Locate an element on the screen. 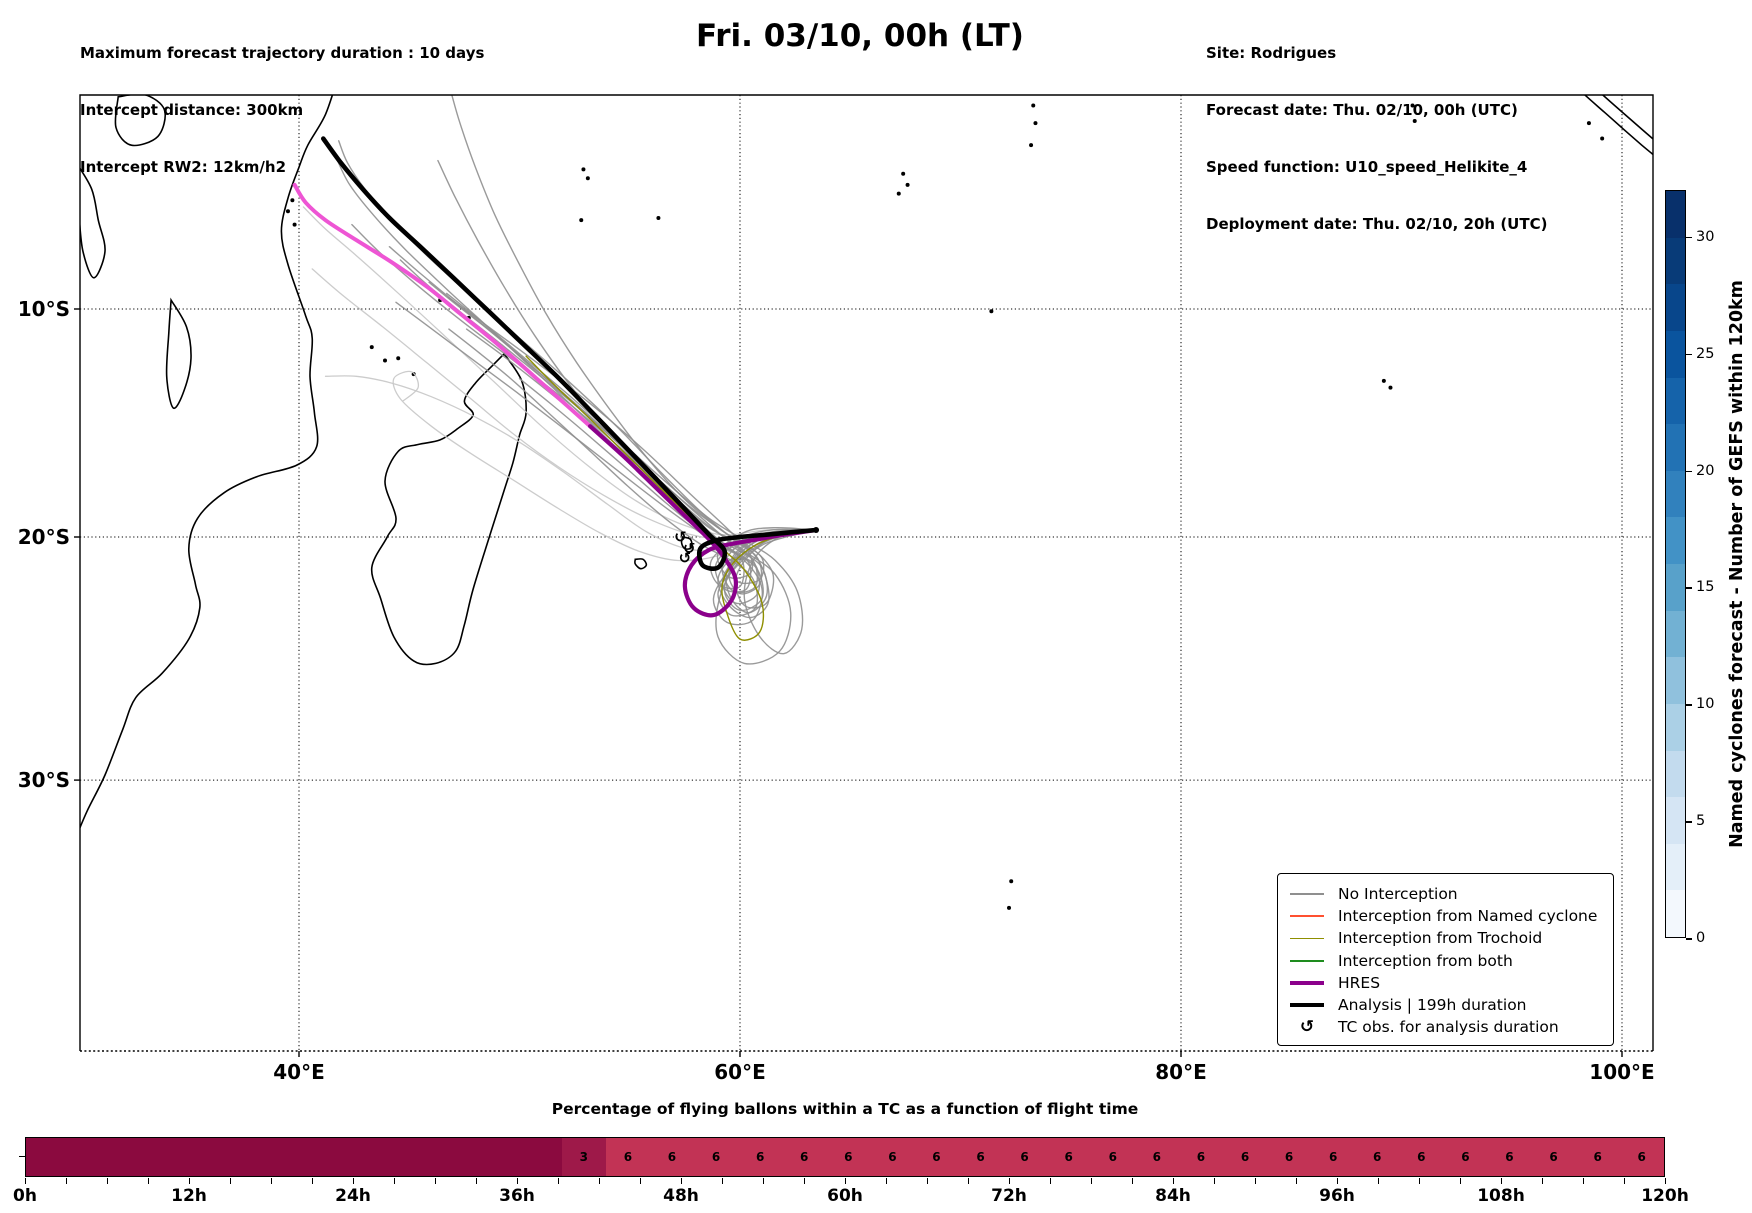 The image size is (1752, 1213). colorbar-tick-label: 15 is located at coordinates (1705, 587).